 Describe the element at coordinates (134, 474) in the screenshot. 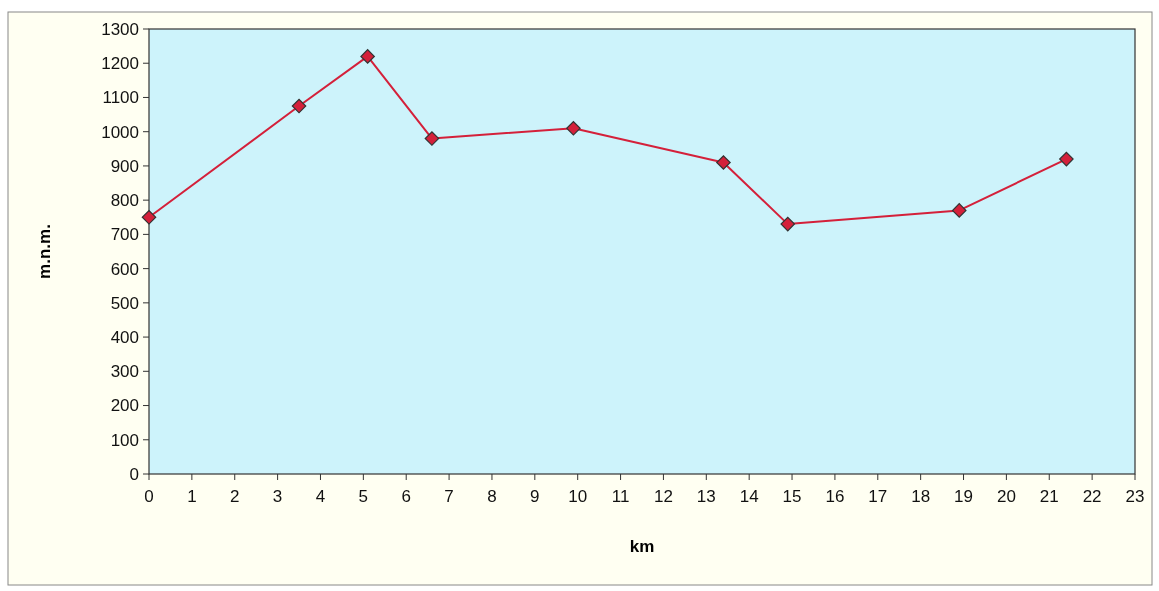

I see `y-tick-label: 0` at that location.